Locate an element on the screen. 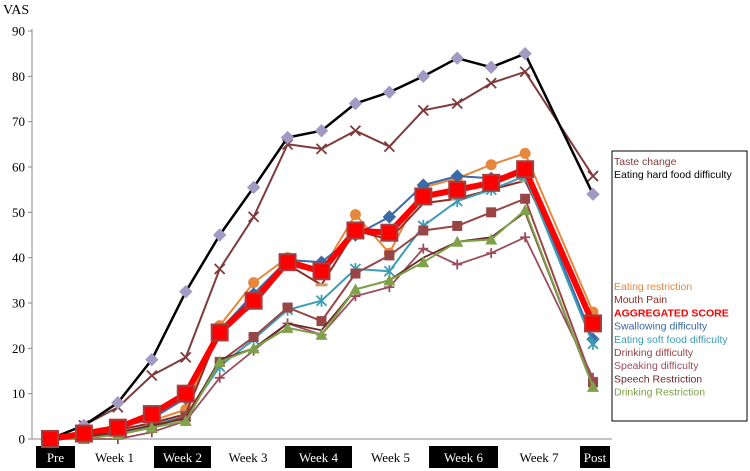  legend-entry-eating-soft-food-difficulty: Eating soft food difficulty is located at coordinates (671, 340).